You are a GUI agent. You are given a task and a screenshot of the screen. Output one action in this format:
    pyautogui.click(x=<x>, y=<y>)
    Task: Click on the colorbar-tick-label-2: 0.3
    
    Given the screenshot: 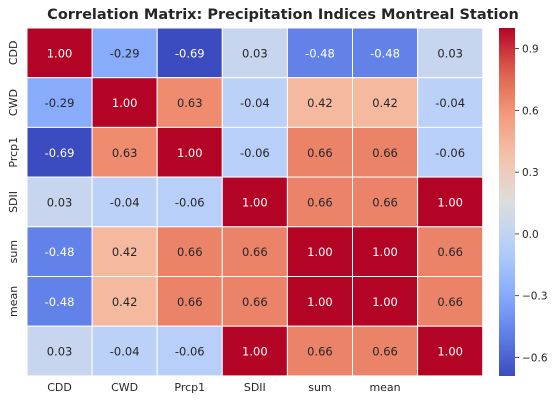 What is the action you would take?
    pyautogui.click(x=530, y=173)
    